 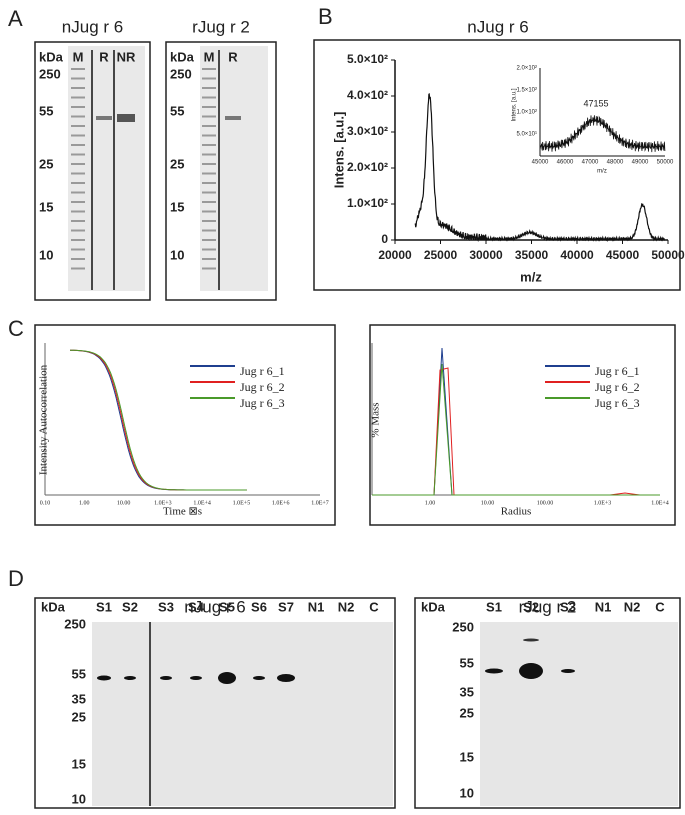 What do you see at coordinates (577, 255) in the screenshot?
I see `x-tick-label: 40000` at bounding box center [577, 255].